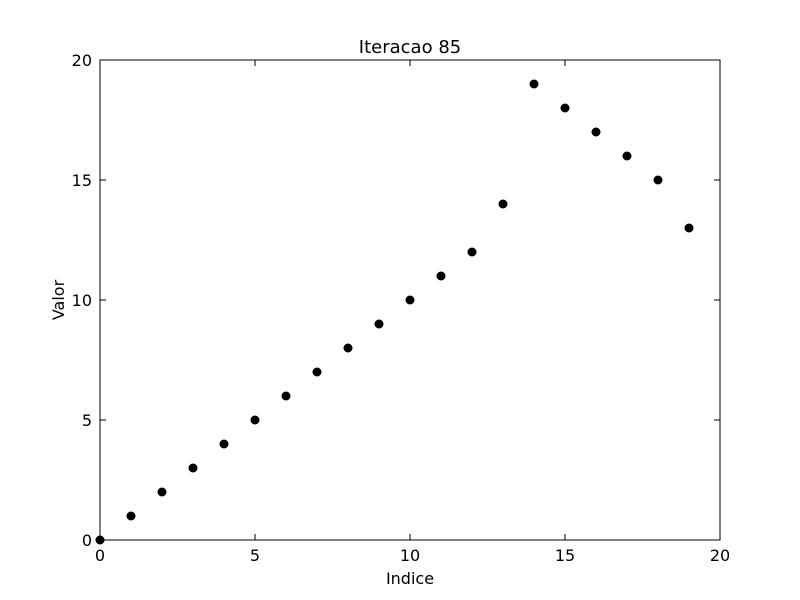 This screenshot has height=600, width=800. I want to click on y-tick-label: 5, so click(87, 420).